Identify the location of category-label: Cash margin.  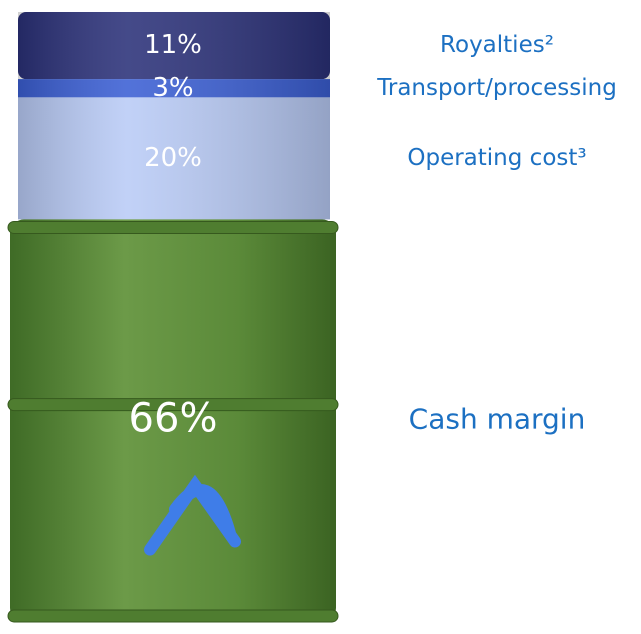
(497, 419).